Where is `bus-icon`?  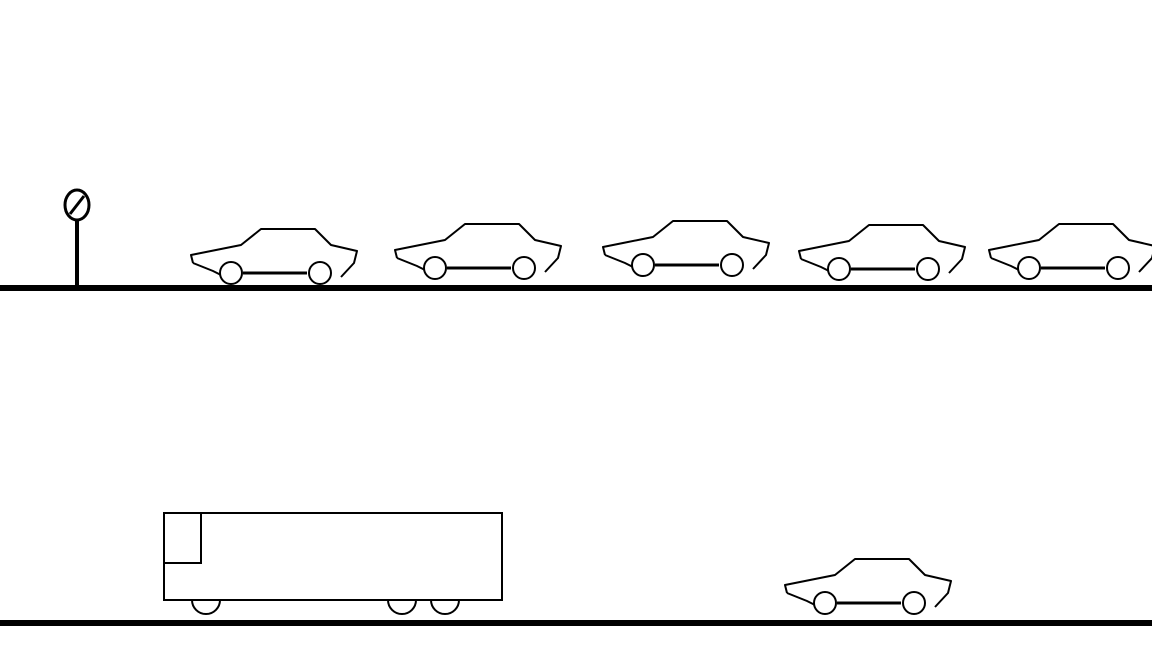 bus-icon is located at coordinates (333, 563).